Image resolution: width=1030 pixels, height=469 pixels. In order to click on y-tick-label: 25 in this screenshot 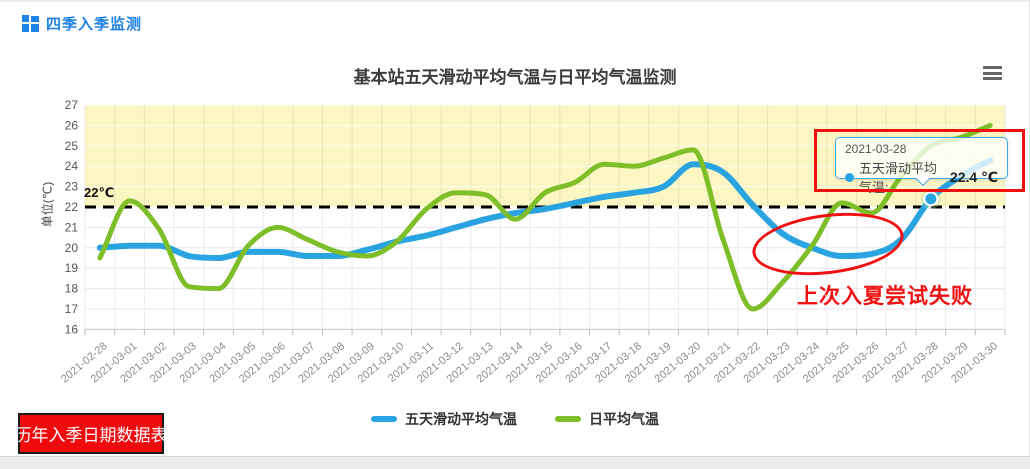, I will do `click(72, 146)`.